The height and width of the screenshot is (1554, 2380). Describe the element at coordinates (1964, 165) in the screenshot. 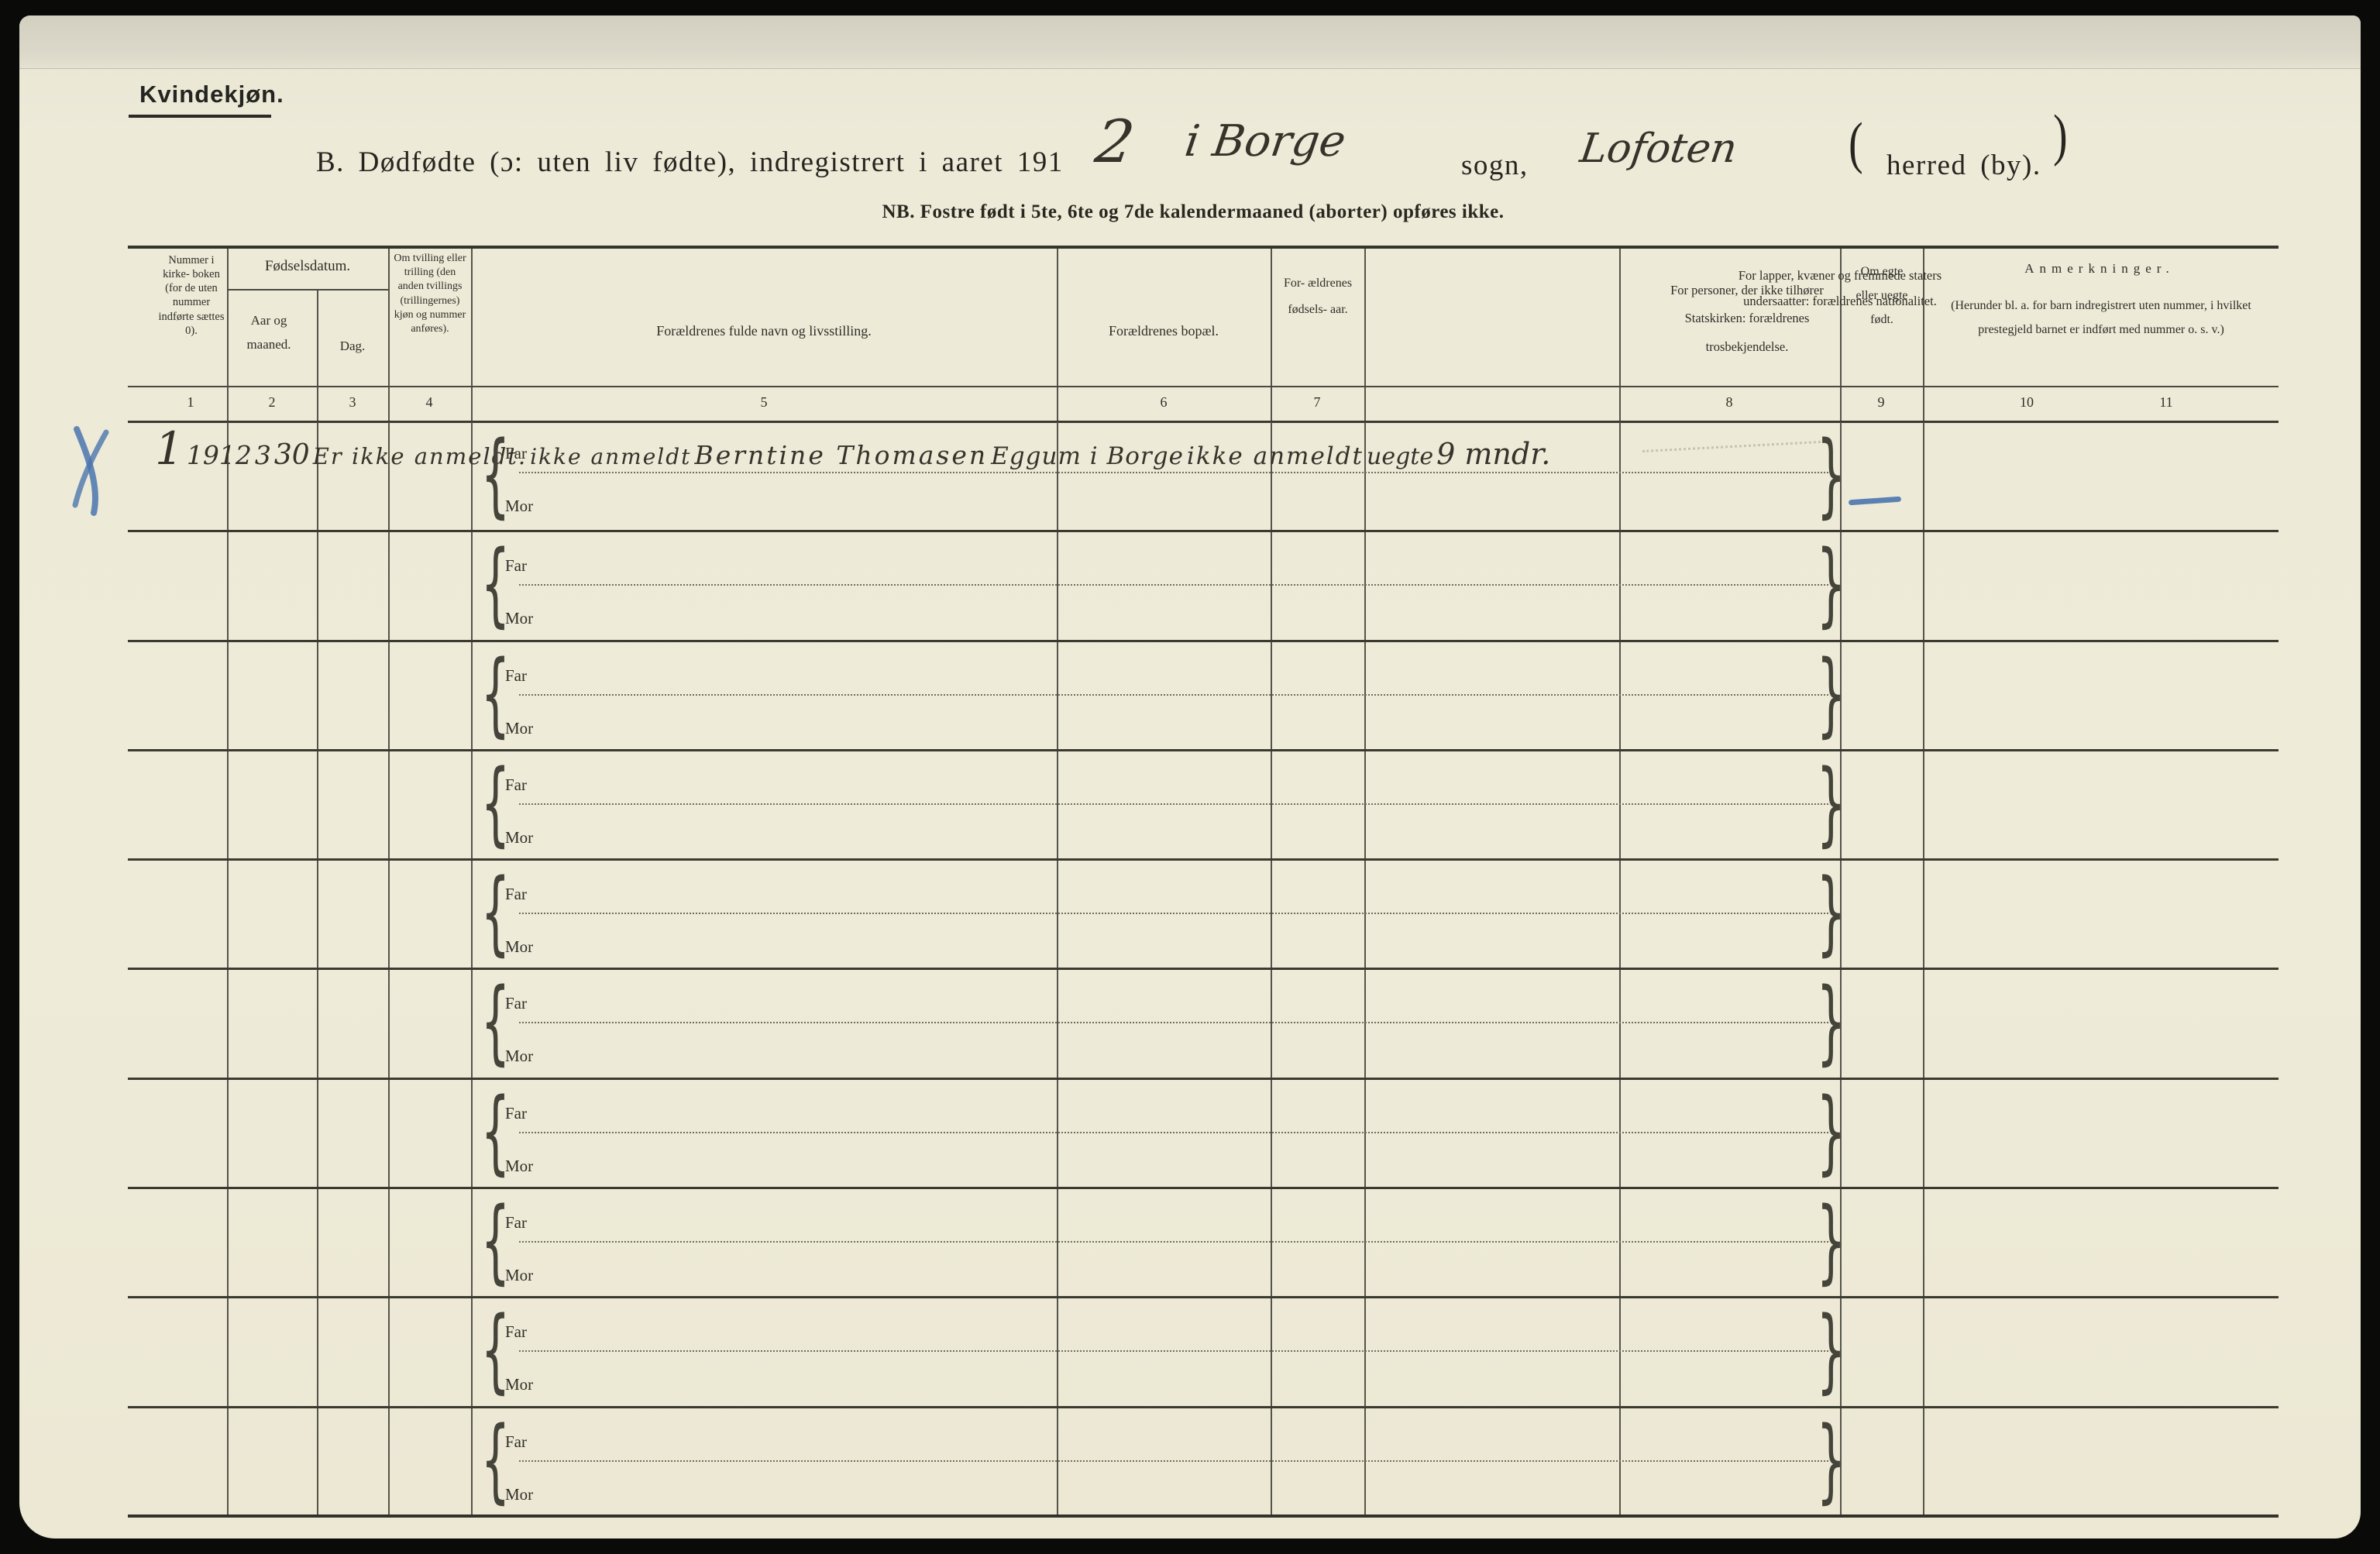

I see `herred-label: herred (by).` at that location.